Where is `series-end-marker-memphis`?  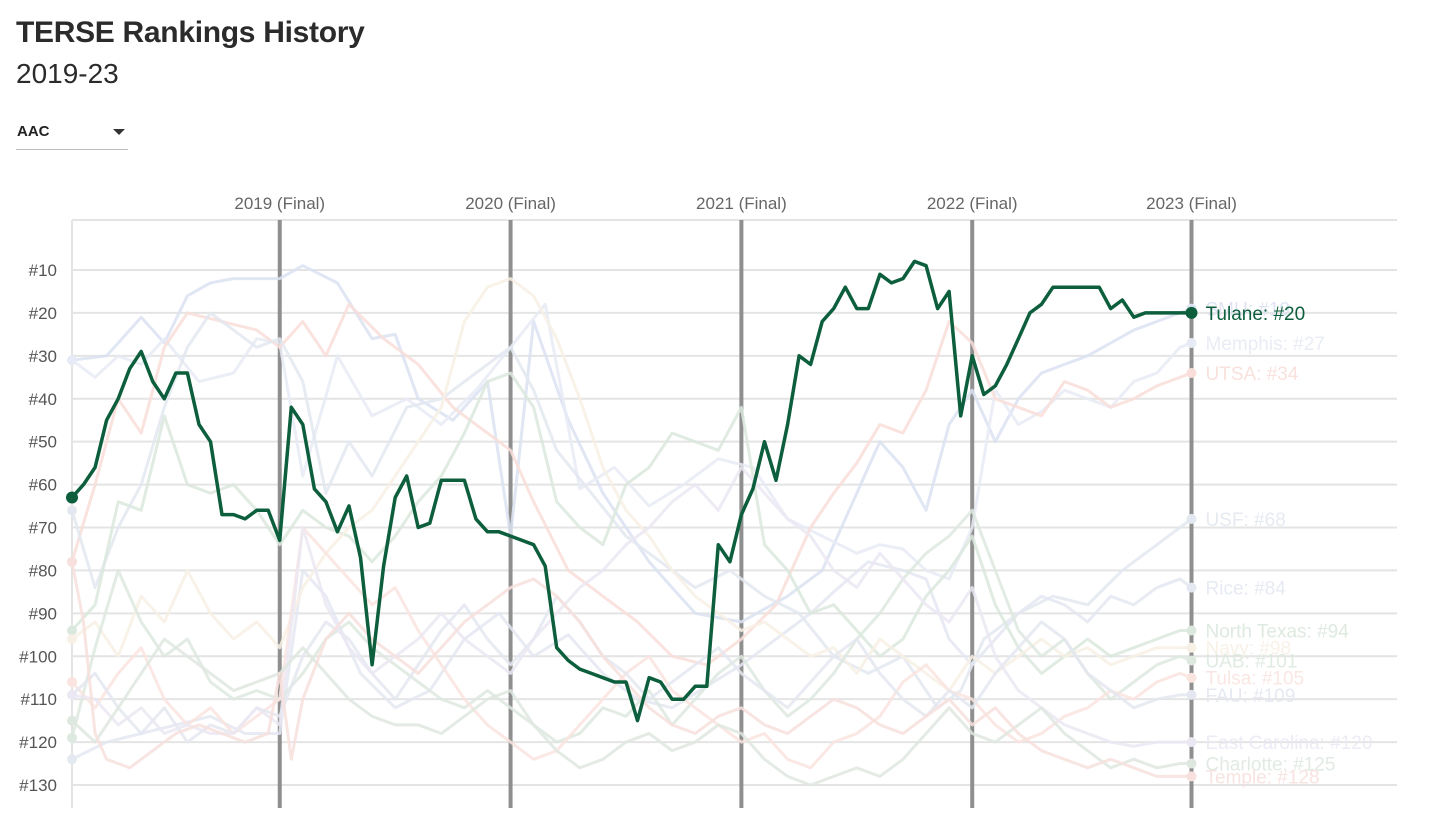
series-end-marker-memphis is located at coordinates (1191, 342).